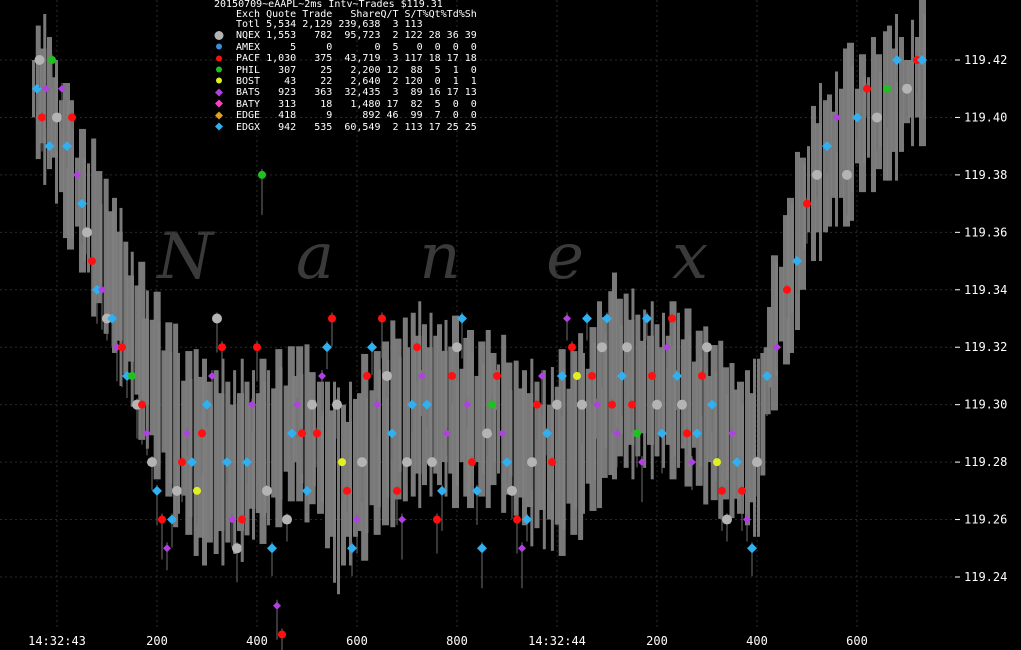  What do you see at coordinates (431, 14) in the screenshot?
I see `legend-header-pqt: %Qt` at bounding box center [431, 14].